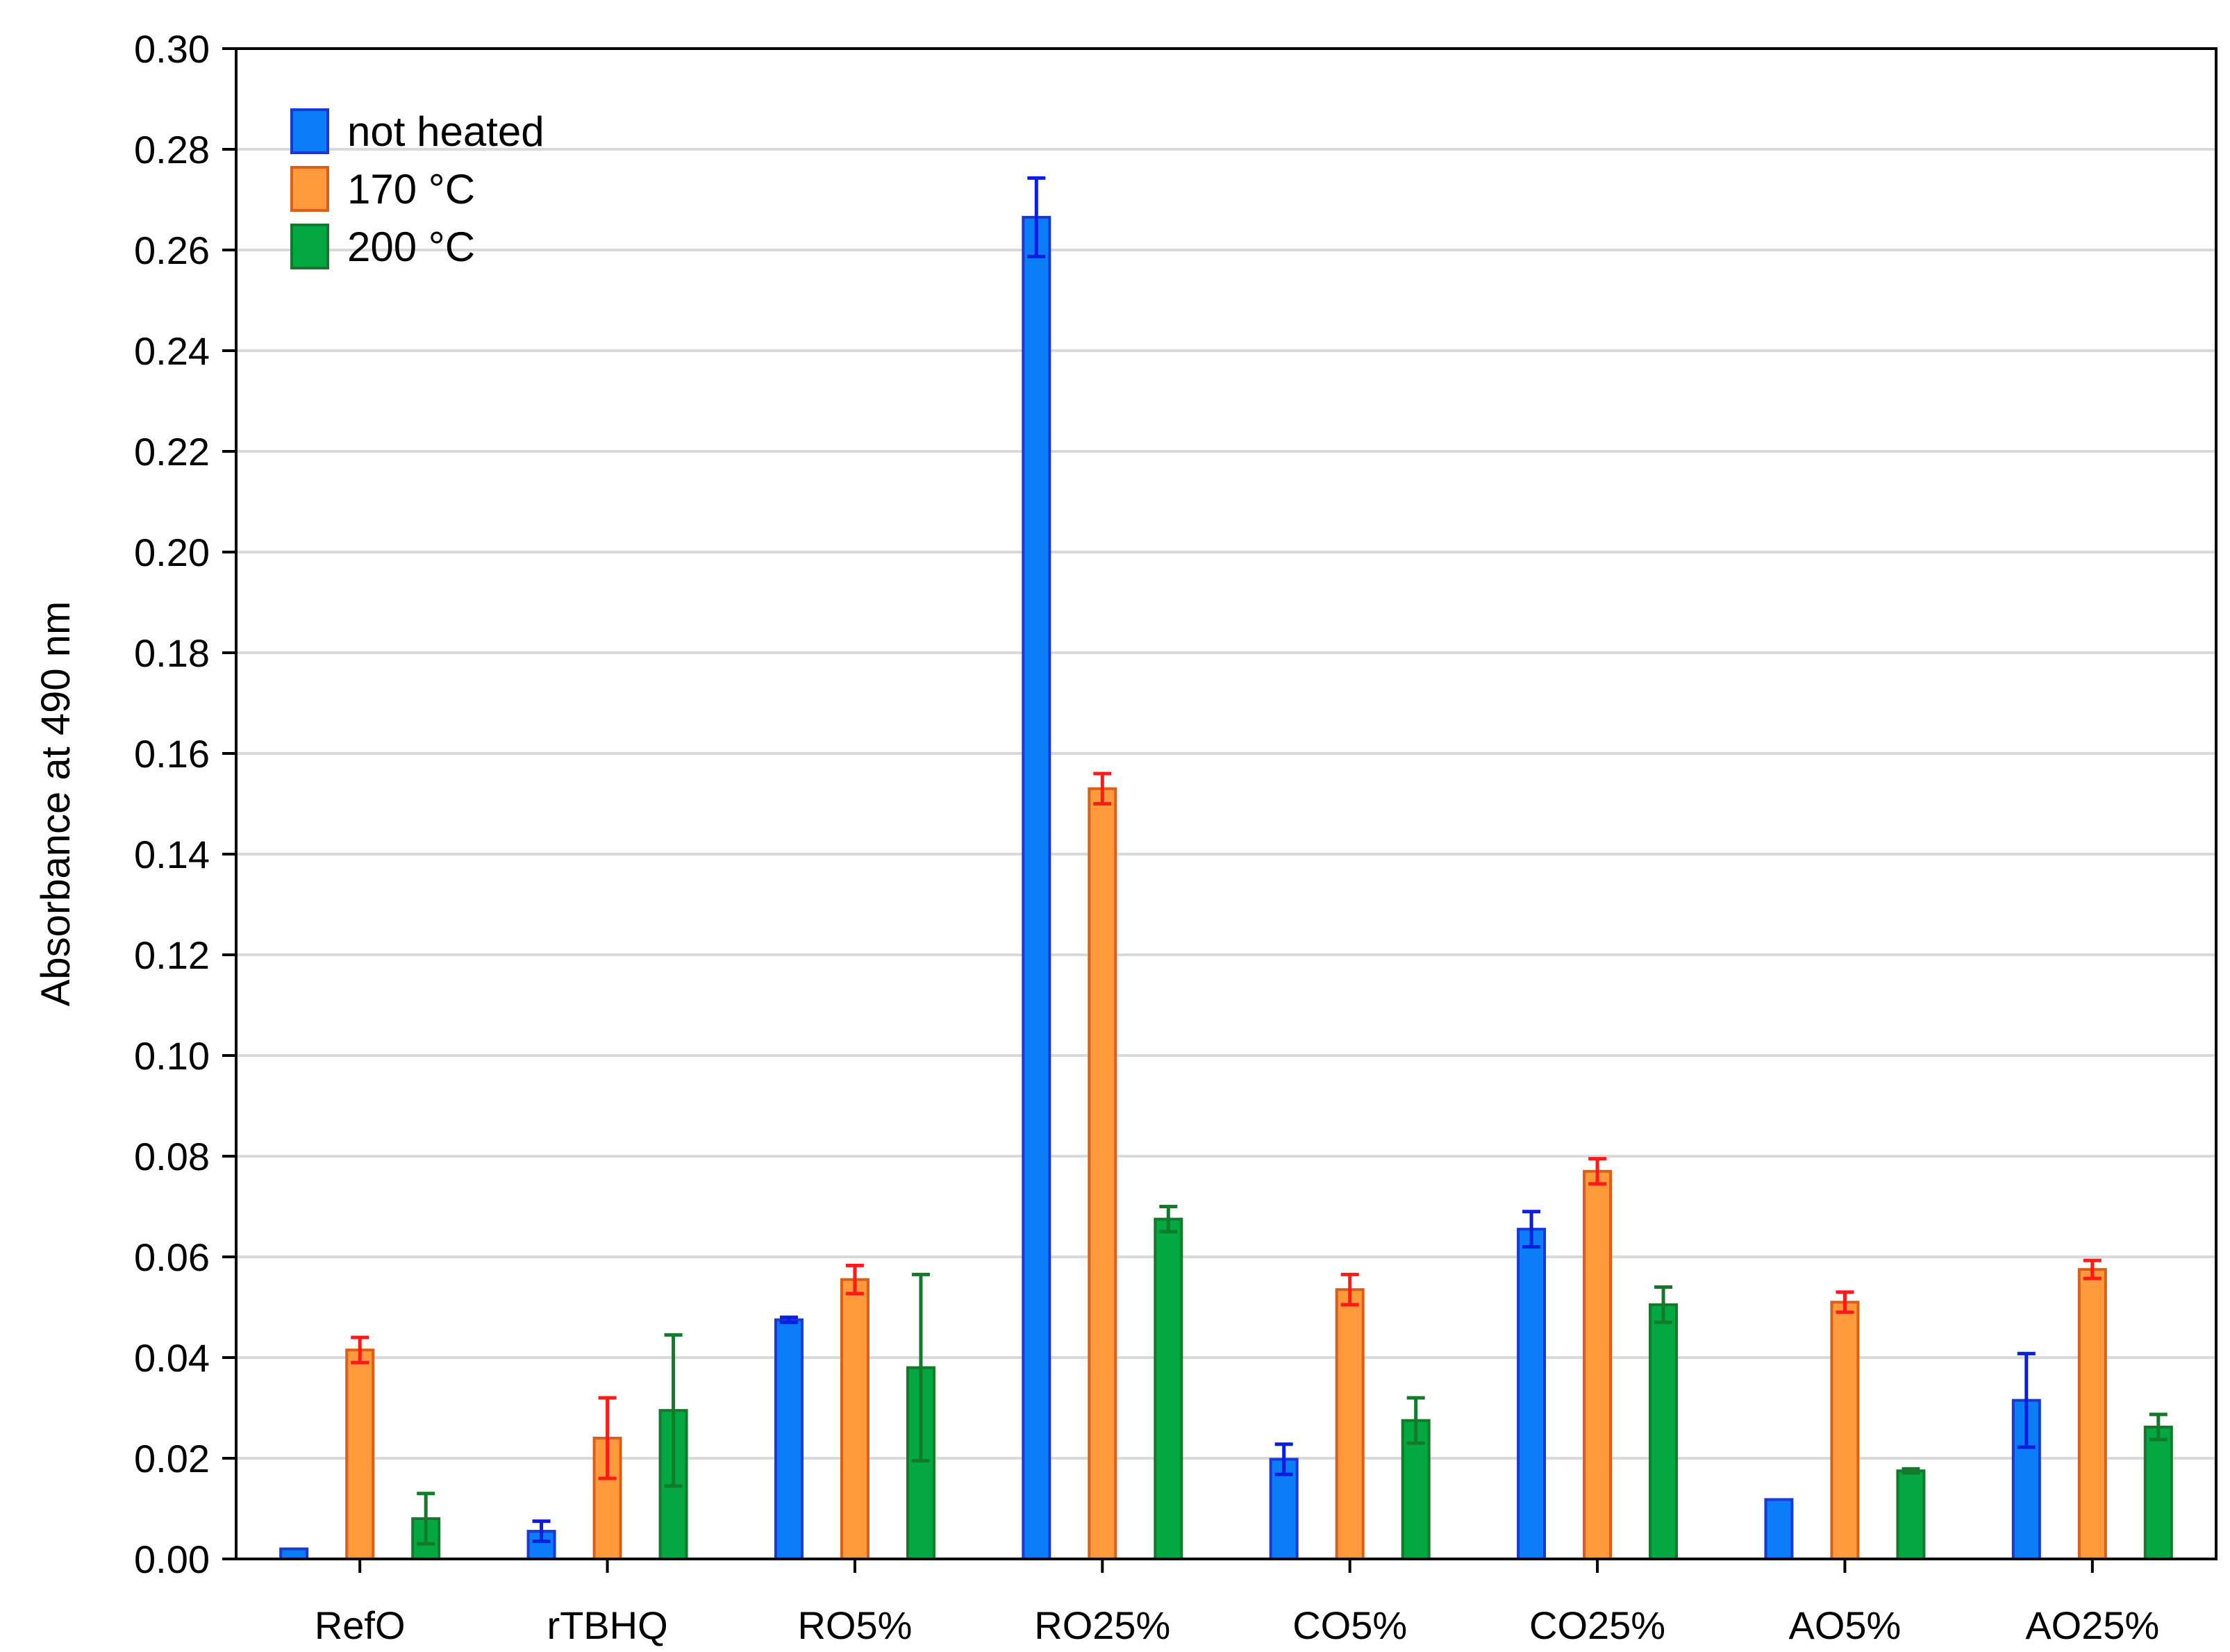 The width and height of the screenshot is (2230, 1652). I want to click on bar-1-ao25, so click(2092, 1414).